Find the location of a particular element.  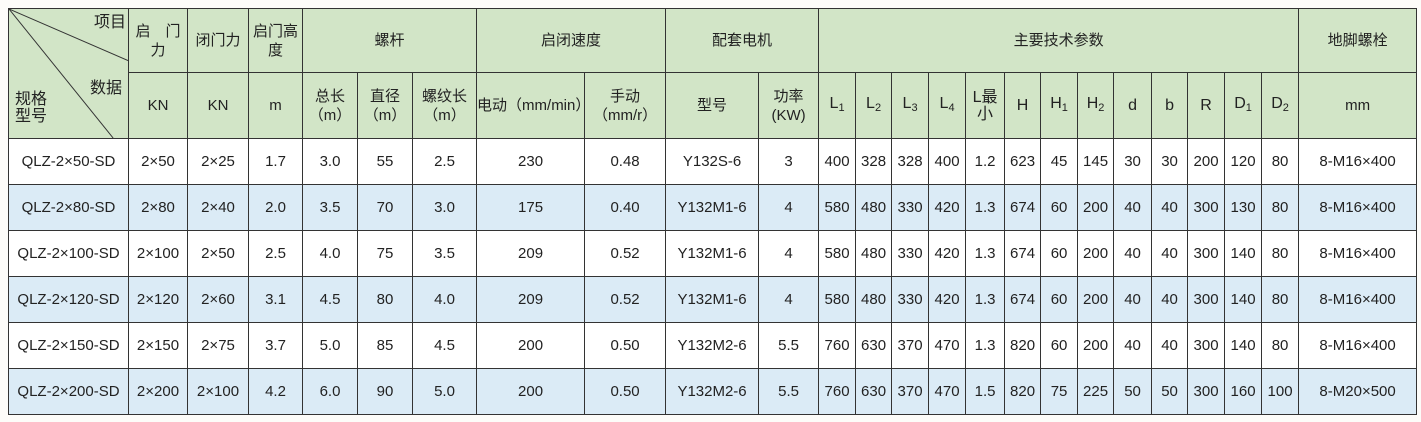

param-header: L1 is located at coordinates (837, 105).